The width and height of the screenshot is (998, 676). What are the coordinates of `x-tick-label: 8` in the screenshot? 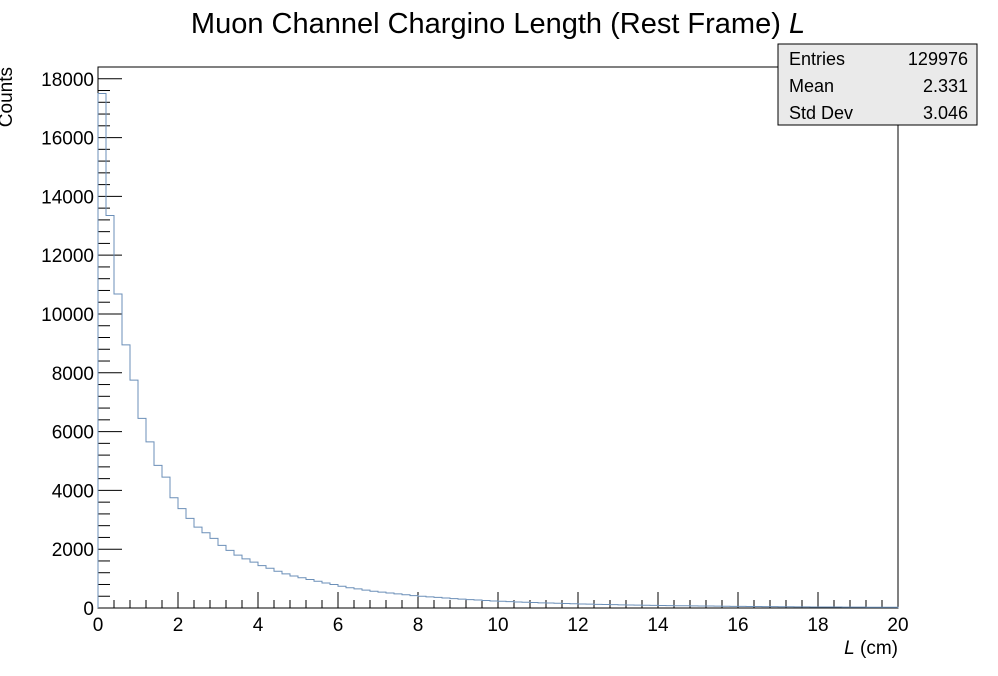 It's located at (418, 625).